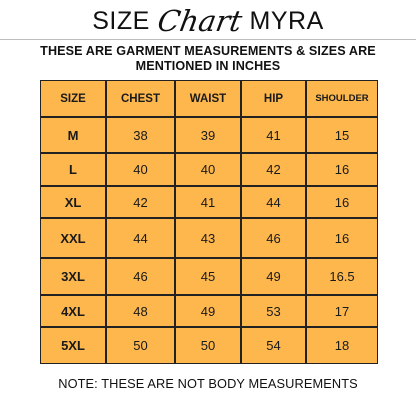  Describe the element at coordinates (73, 311) in the screenshot. I see `size-label-cell: 4XL` at that location.